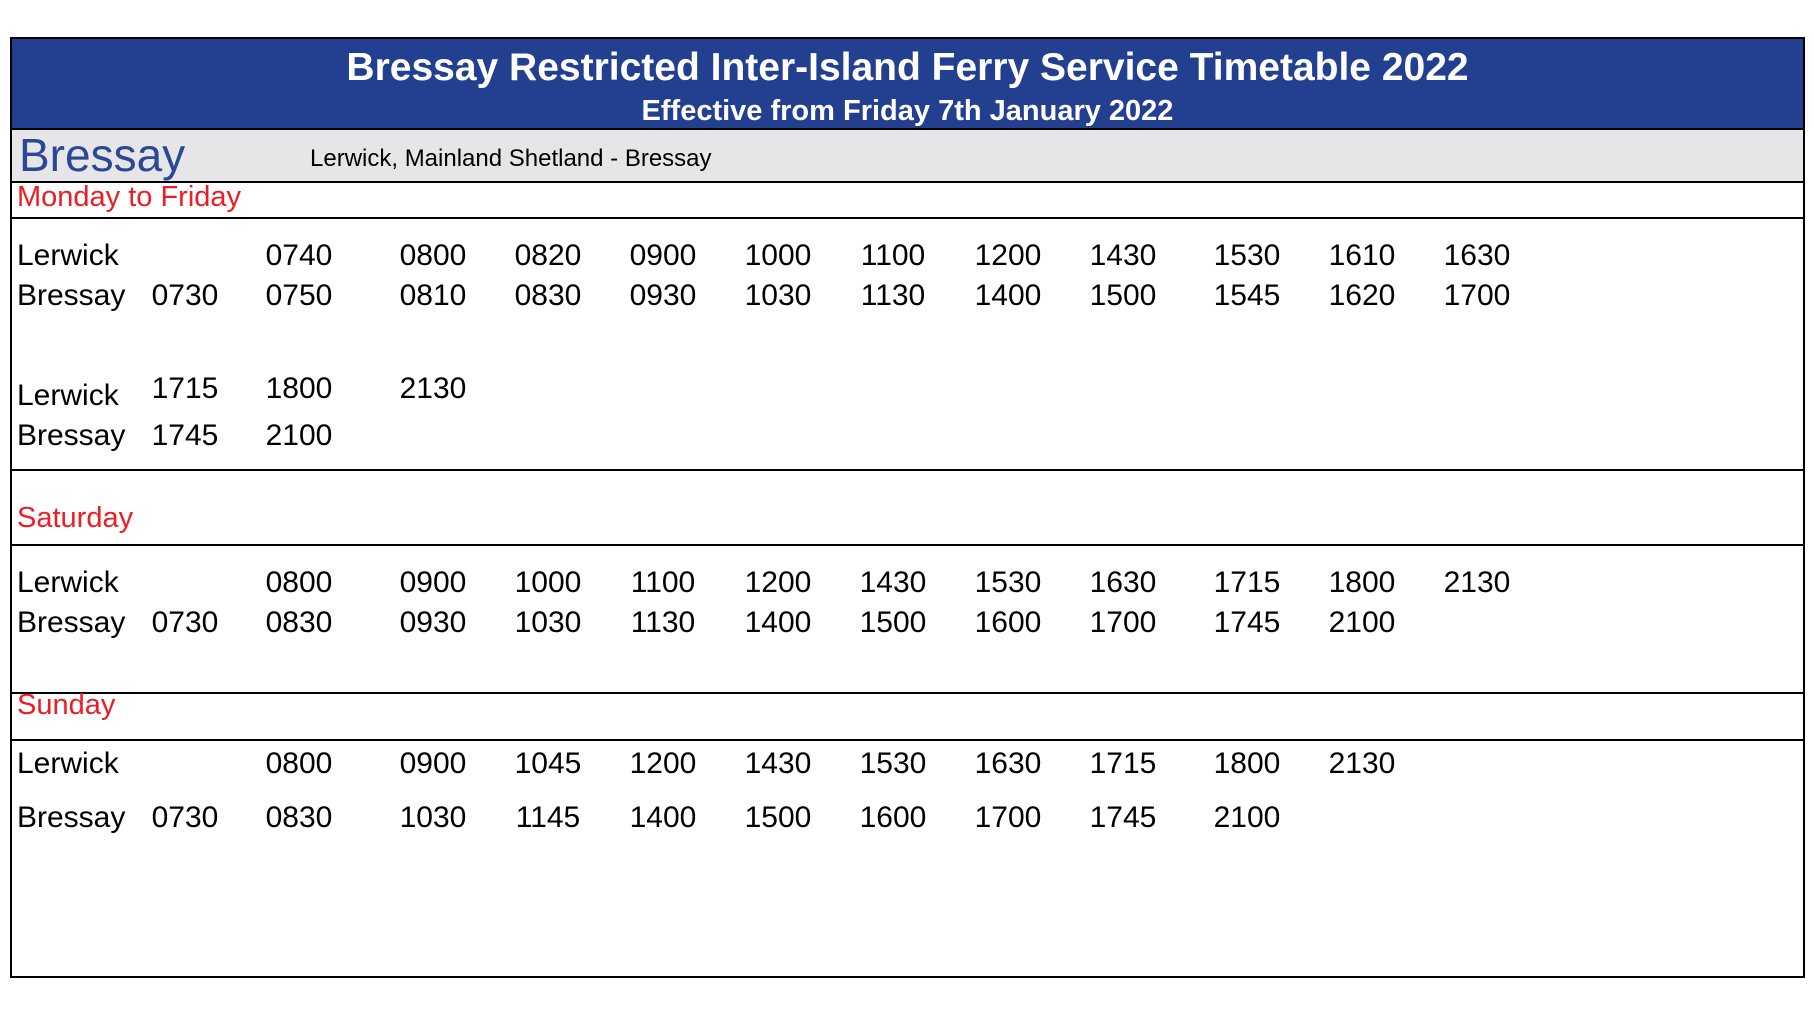 This screenshot has height=1014, width=1814. What do you see at coordinates (102, 155) in the screenshot?
I see `island-name: Bressay` at bounding box center [102, 155].